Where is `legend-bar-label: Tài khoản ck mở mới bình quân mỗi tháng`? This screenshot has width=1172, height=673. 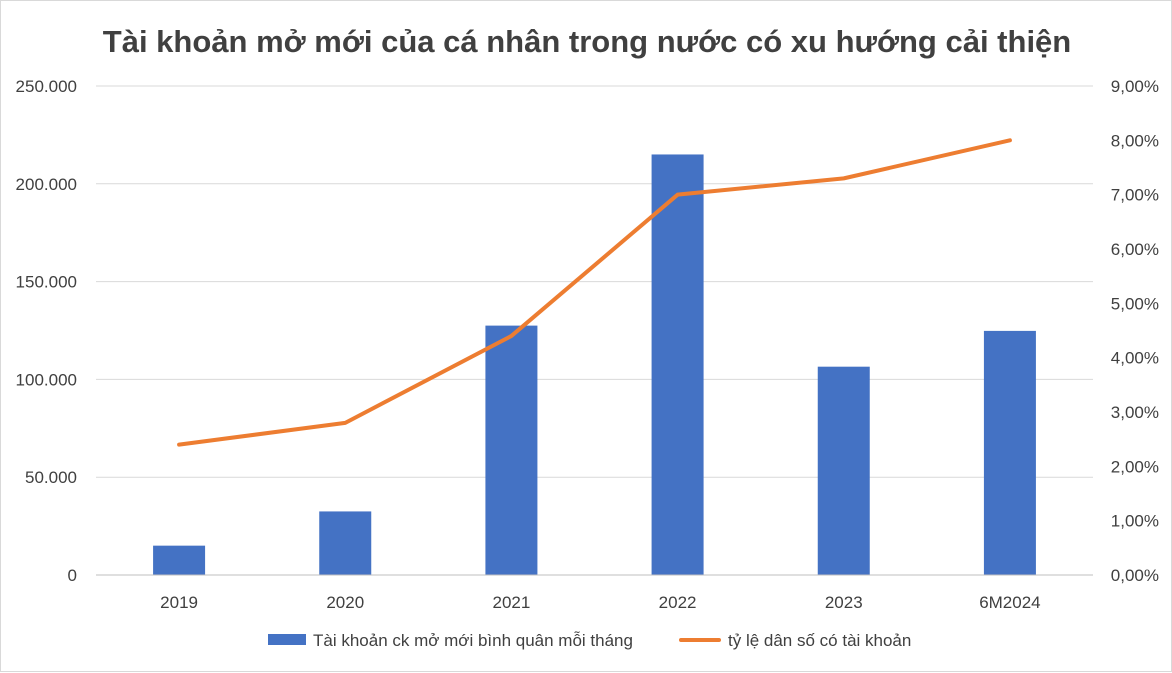
legend-bar-label: Tài khoản ck mở mới bình quân mỗi tháng is located at coordinates (473, 640).